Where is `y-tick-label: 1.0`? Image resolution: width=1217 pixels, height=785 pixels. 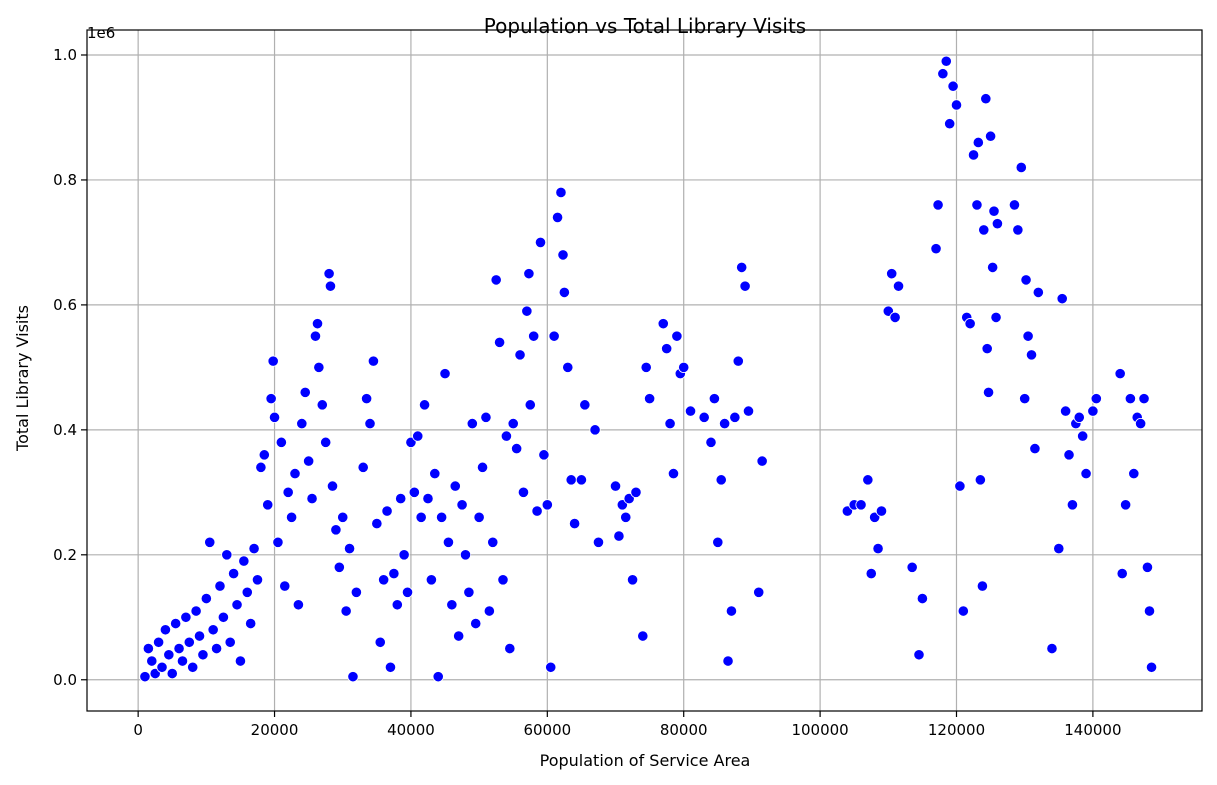 y-tick-label: 1.0 is located at coordinates (65, 55).